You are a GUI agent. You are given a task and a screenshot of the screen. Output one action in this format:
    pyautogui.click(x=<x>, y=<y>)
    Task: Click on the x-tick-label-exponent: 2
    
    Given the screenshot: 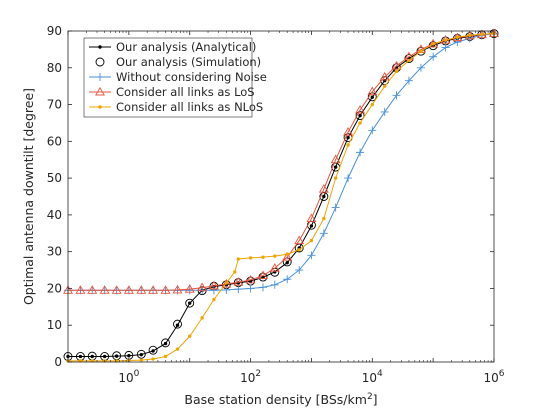 What is the action you would take?
    pyautogui.click(x=258, y=374)
    